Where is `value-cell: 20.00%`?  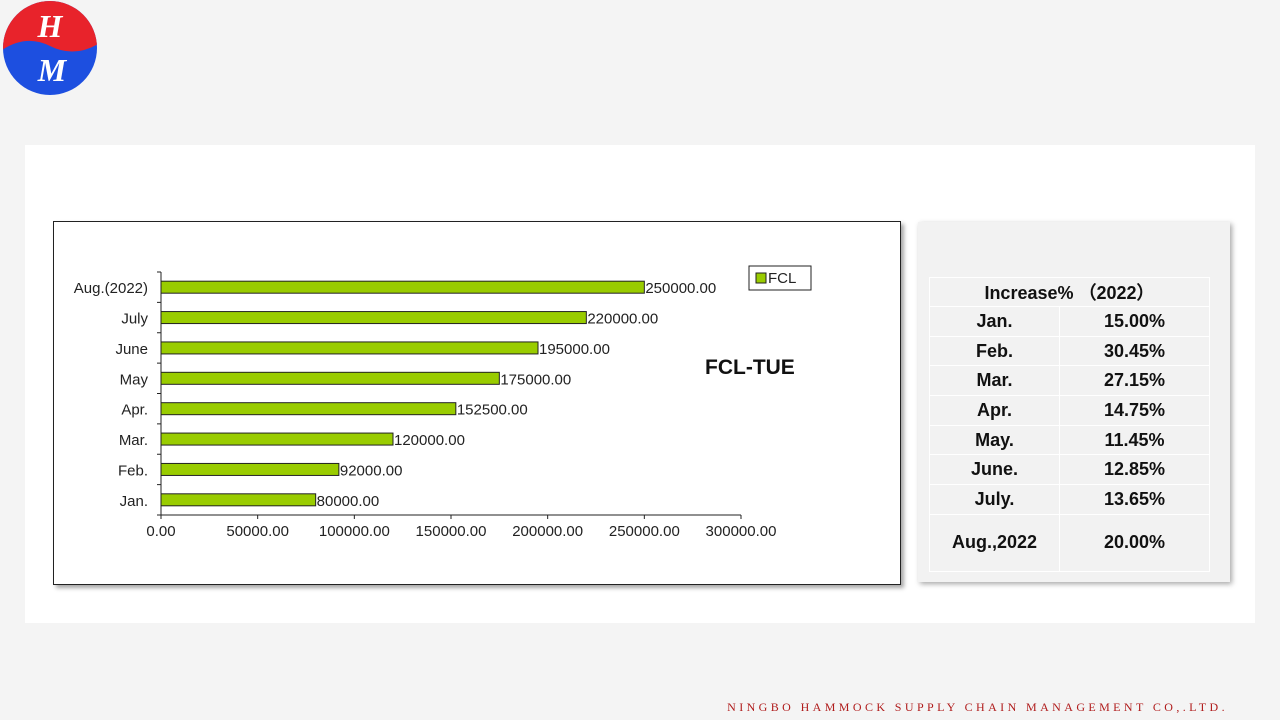
value-cell: 20.00% is located at coordinates (1134, 542).